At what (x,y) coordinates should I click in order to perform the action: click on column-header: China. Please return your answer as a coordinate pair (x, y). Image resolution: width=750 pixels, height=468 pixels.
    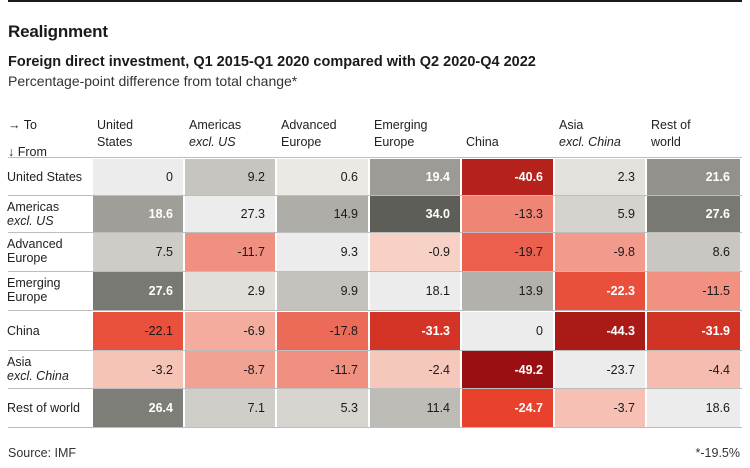
    Looking at the image, I should click on (482, 142).